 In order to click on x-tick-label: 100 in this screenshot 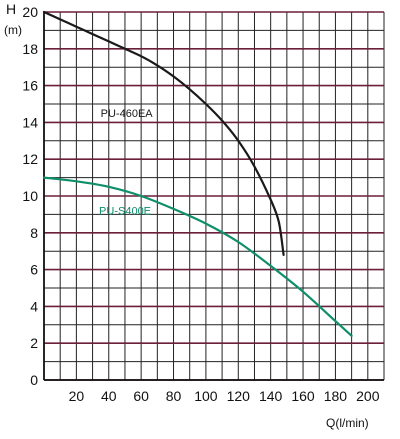, I will do `click(206, 396)`.